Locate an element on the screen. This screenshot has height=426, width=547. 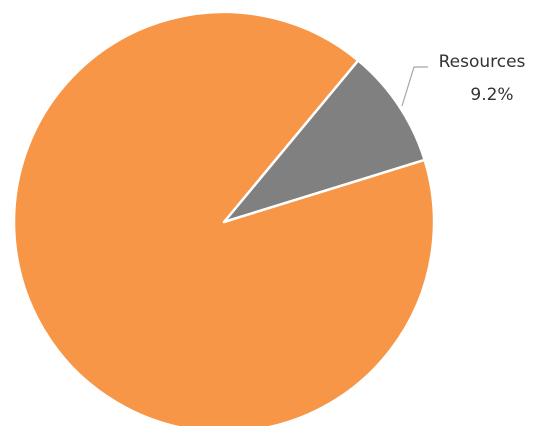
slice-value-label: 9.2% is located at coordinates (491, 95).